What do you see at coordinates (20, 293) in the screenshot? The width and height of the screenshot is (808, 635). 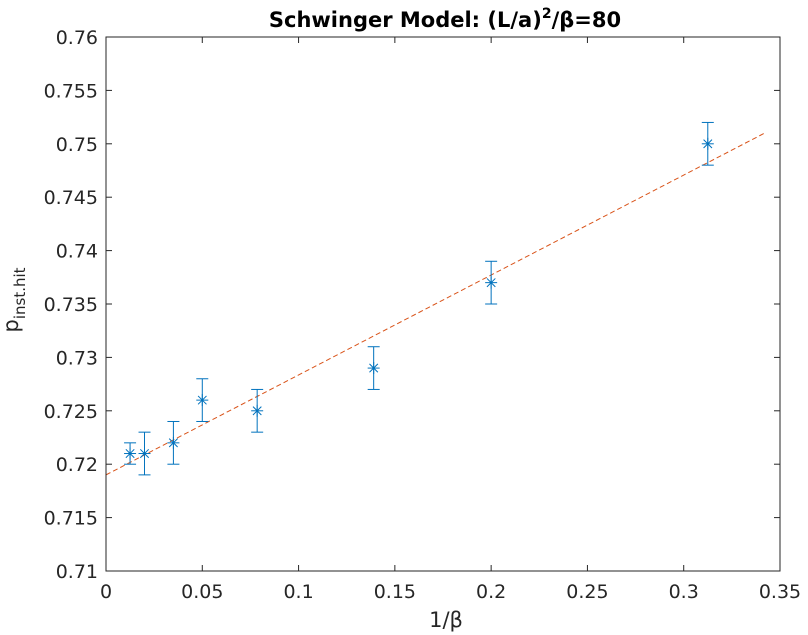 I see `y-axis-label-subscript: inst.hit` at bounding box center [20, 293].